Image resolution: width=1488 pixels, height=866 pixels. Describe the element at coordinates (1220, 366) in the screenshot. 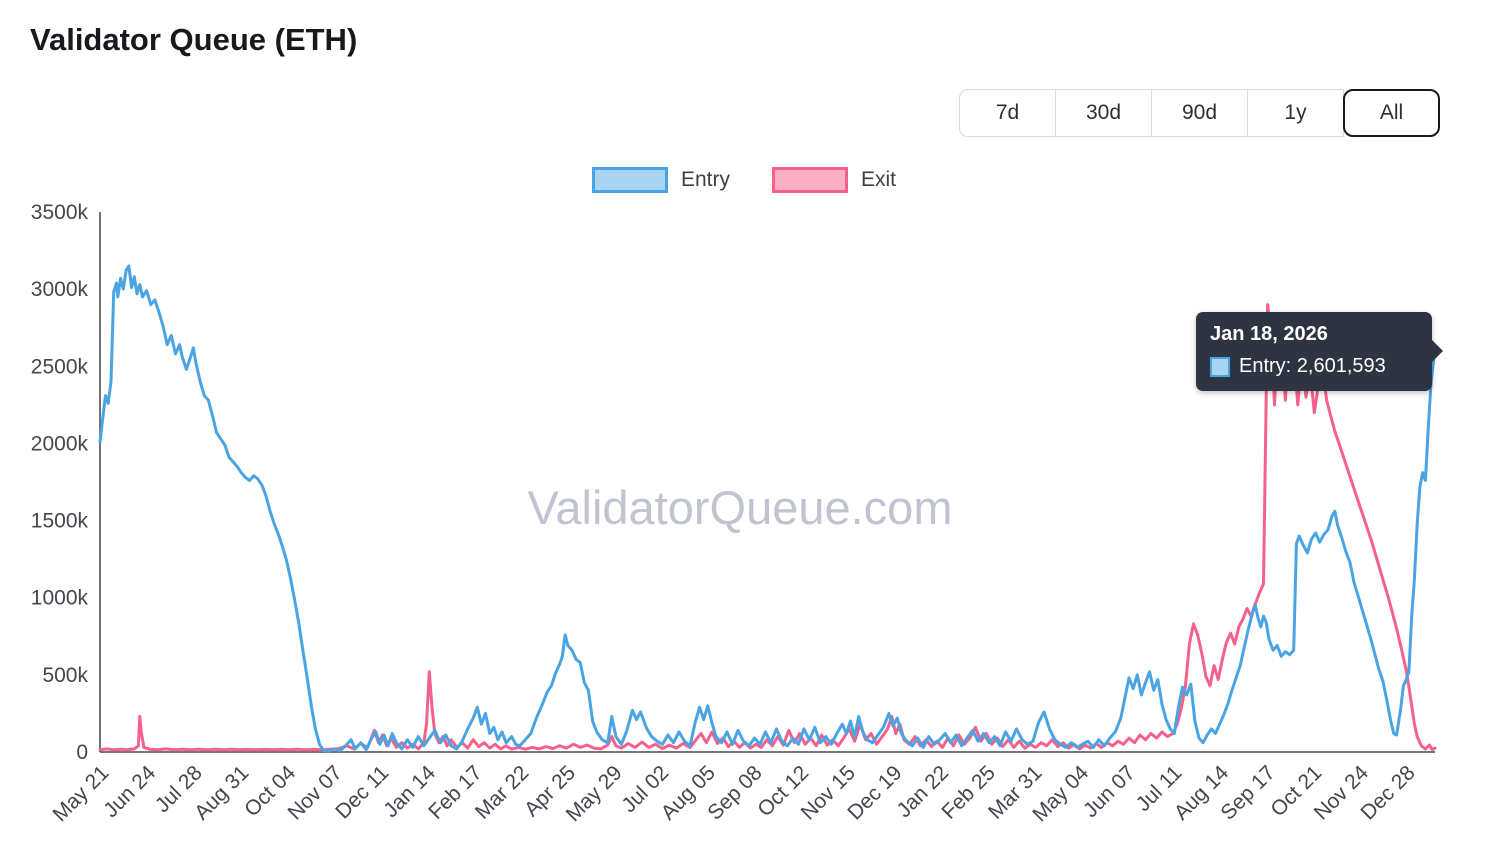

I see `tooltip-series-swatch` at that location.